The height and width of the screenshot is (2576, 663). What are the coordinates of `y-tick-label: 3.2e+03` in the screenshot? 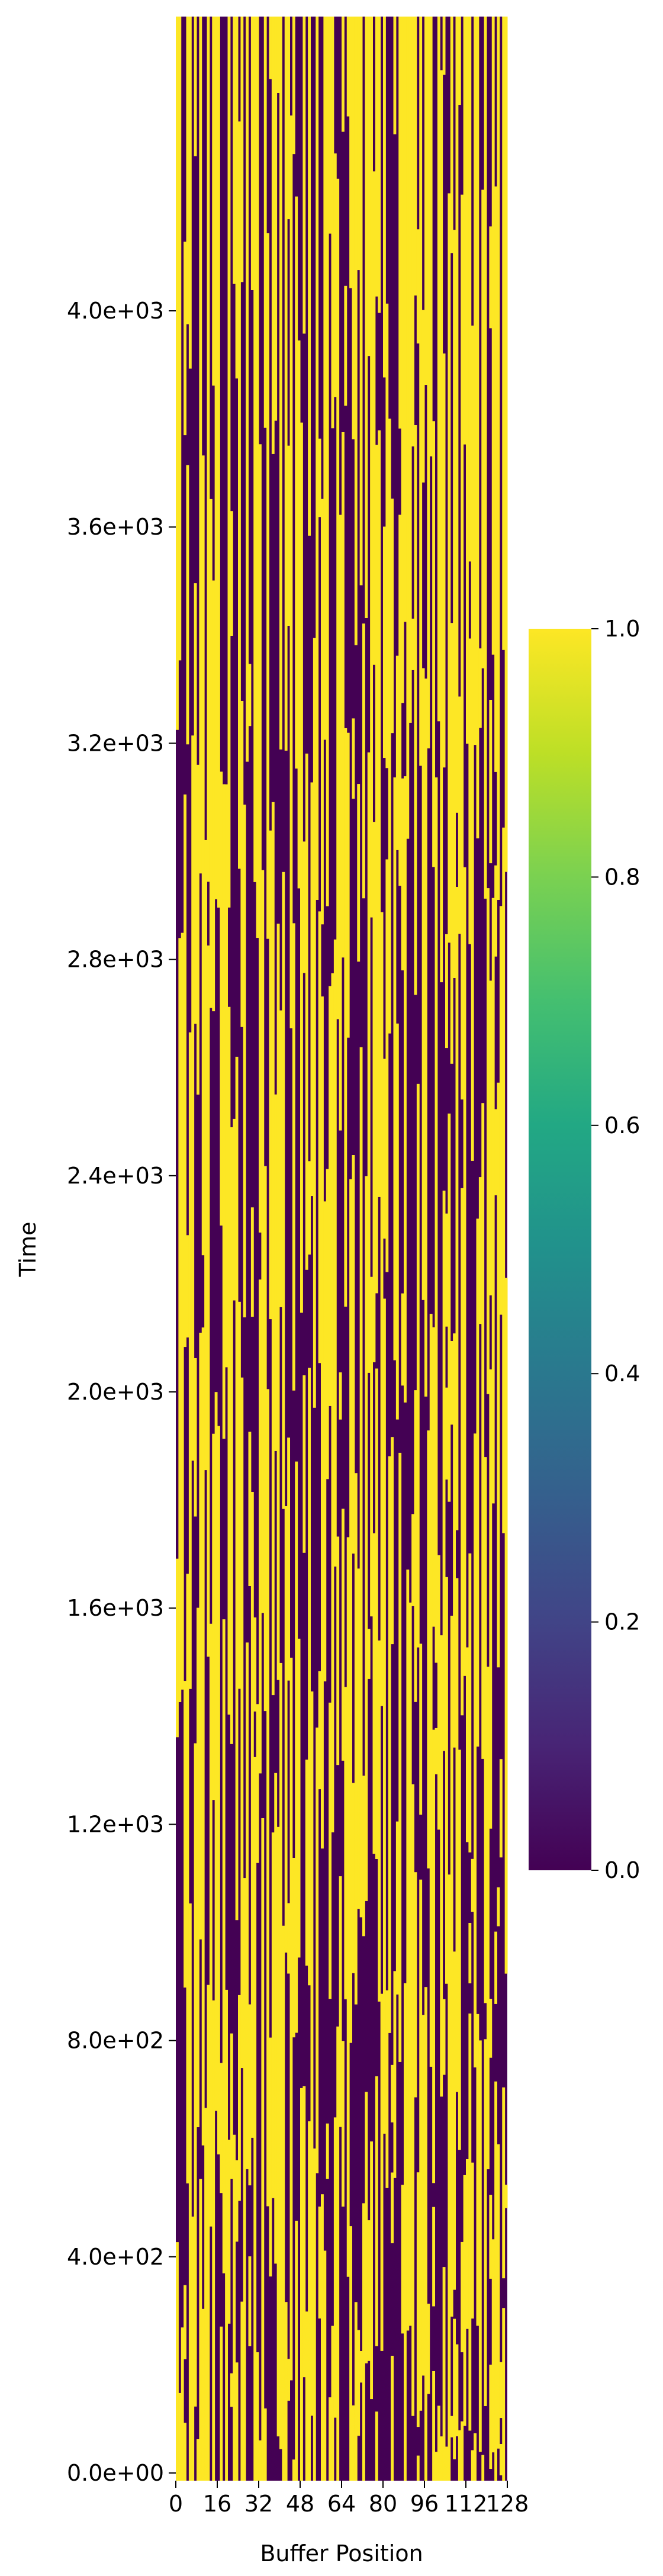 It's located at (115, 743).